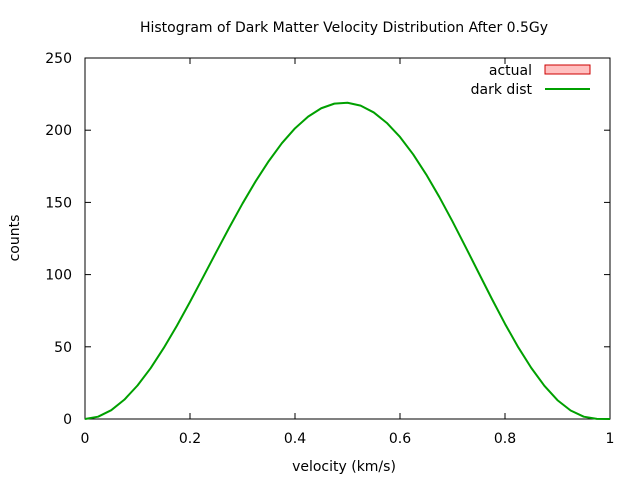 This screenshot has width=640, height=480. I want to click on legend-label-dark-dist: dark dist, so click(502, 90).